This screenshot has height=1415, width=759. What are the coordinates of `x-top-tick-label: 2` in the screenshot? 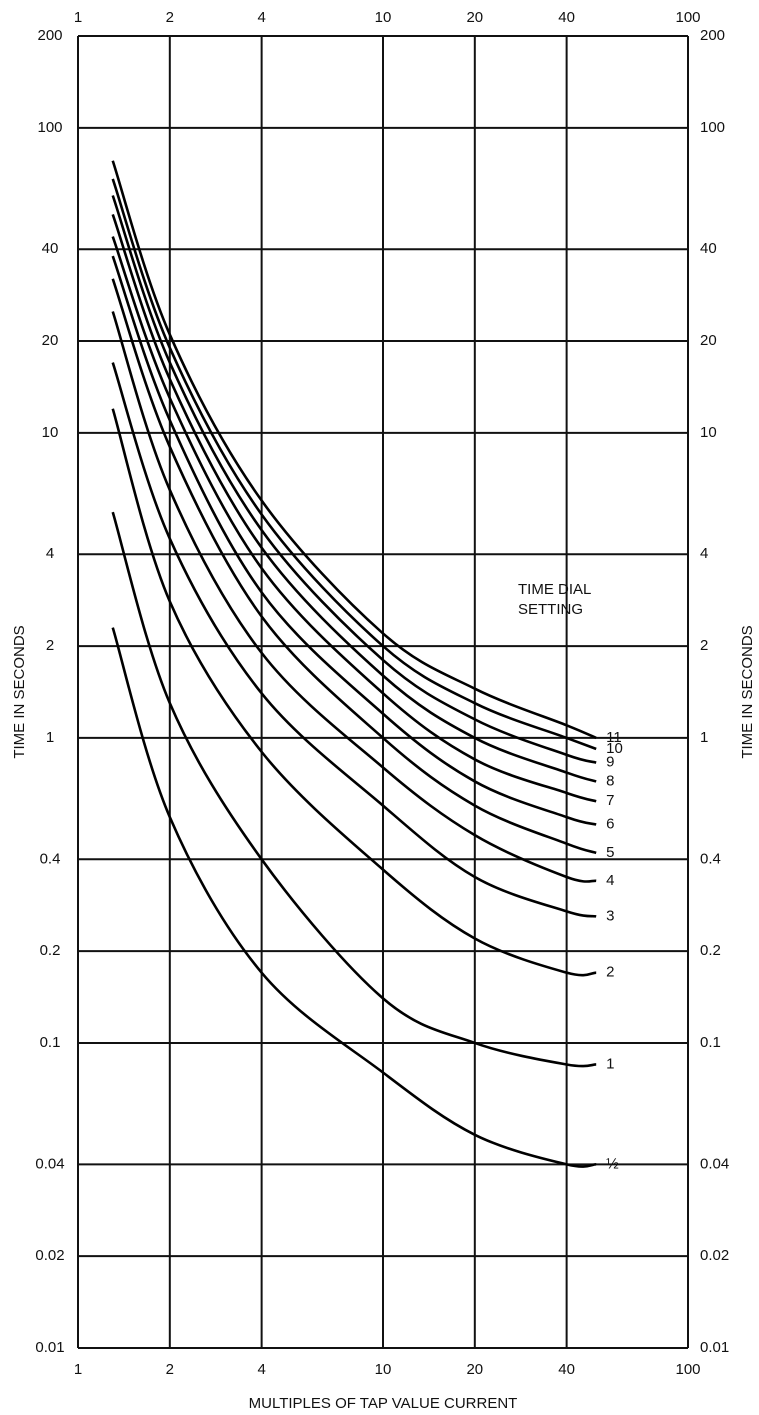 It's located at (170, 17).